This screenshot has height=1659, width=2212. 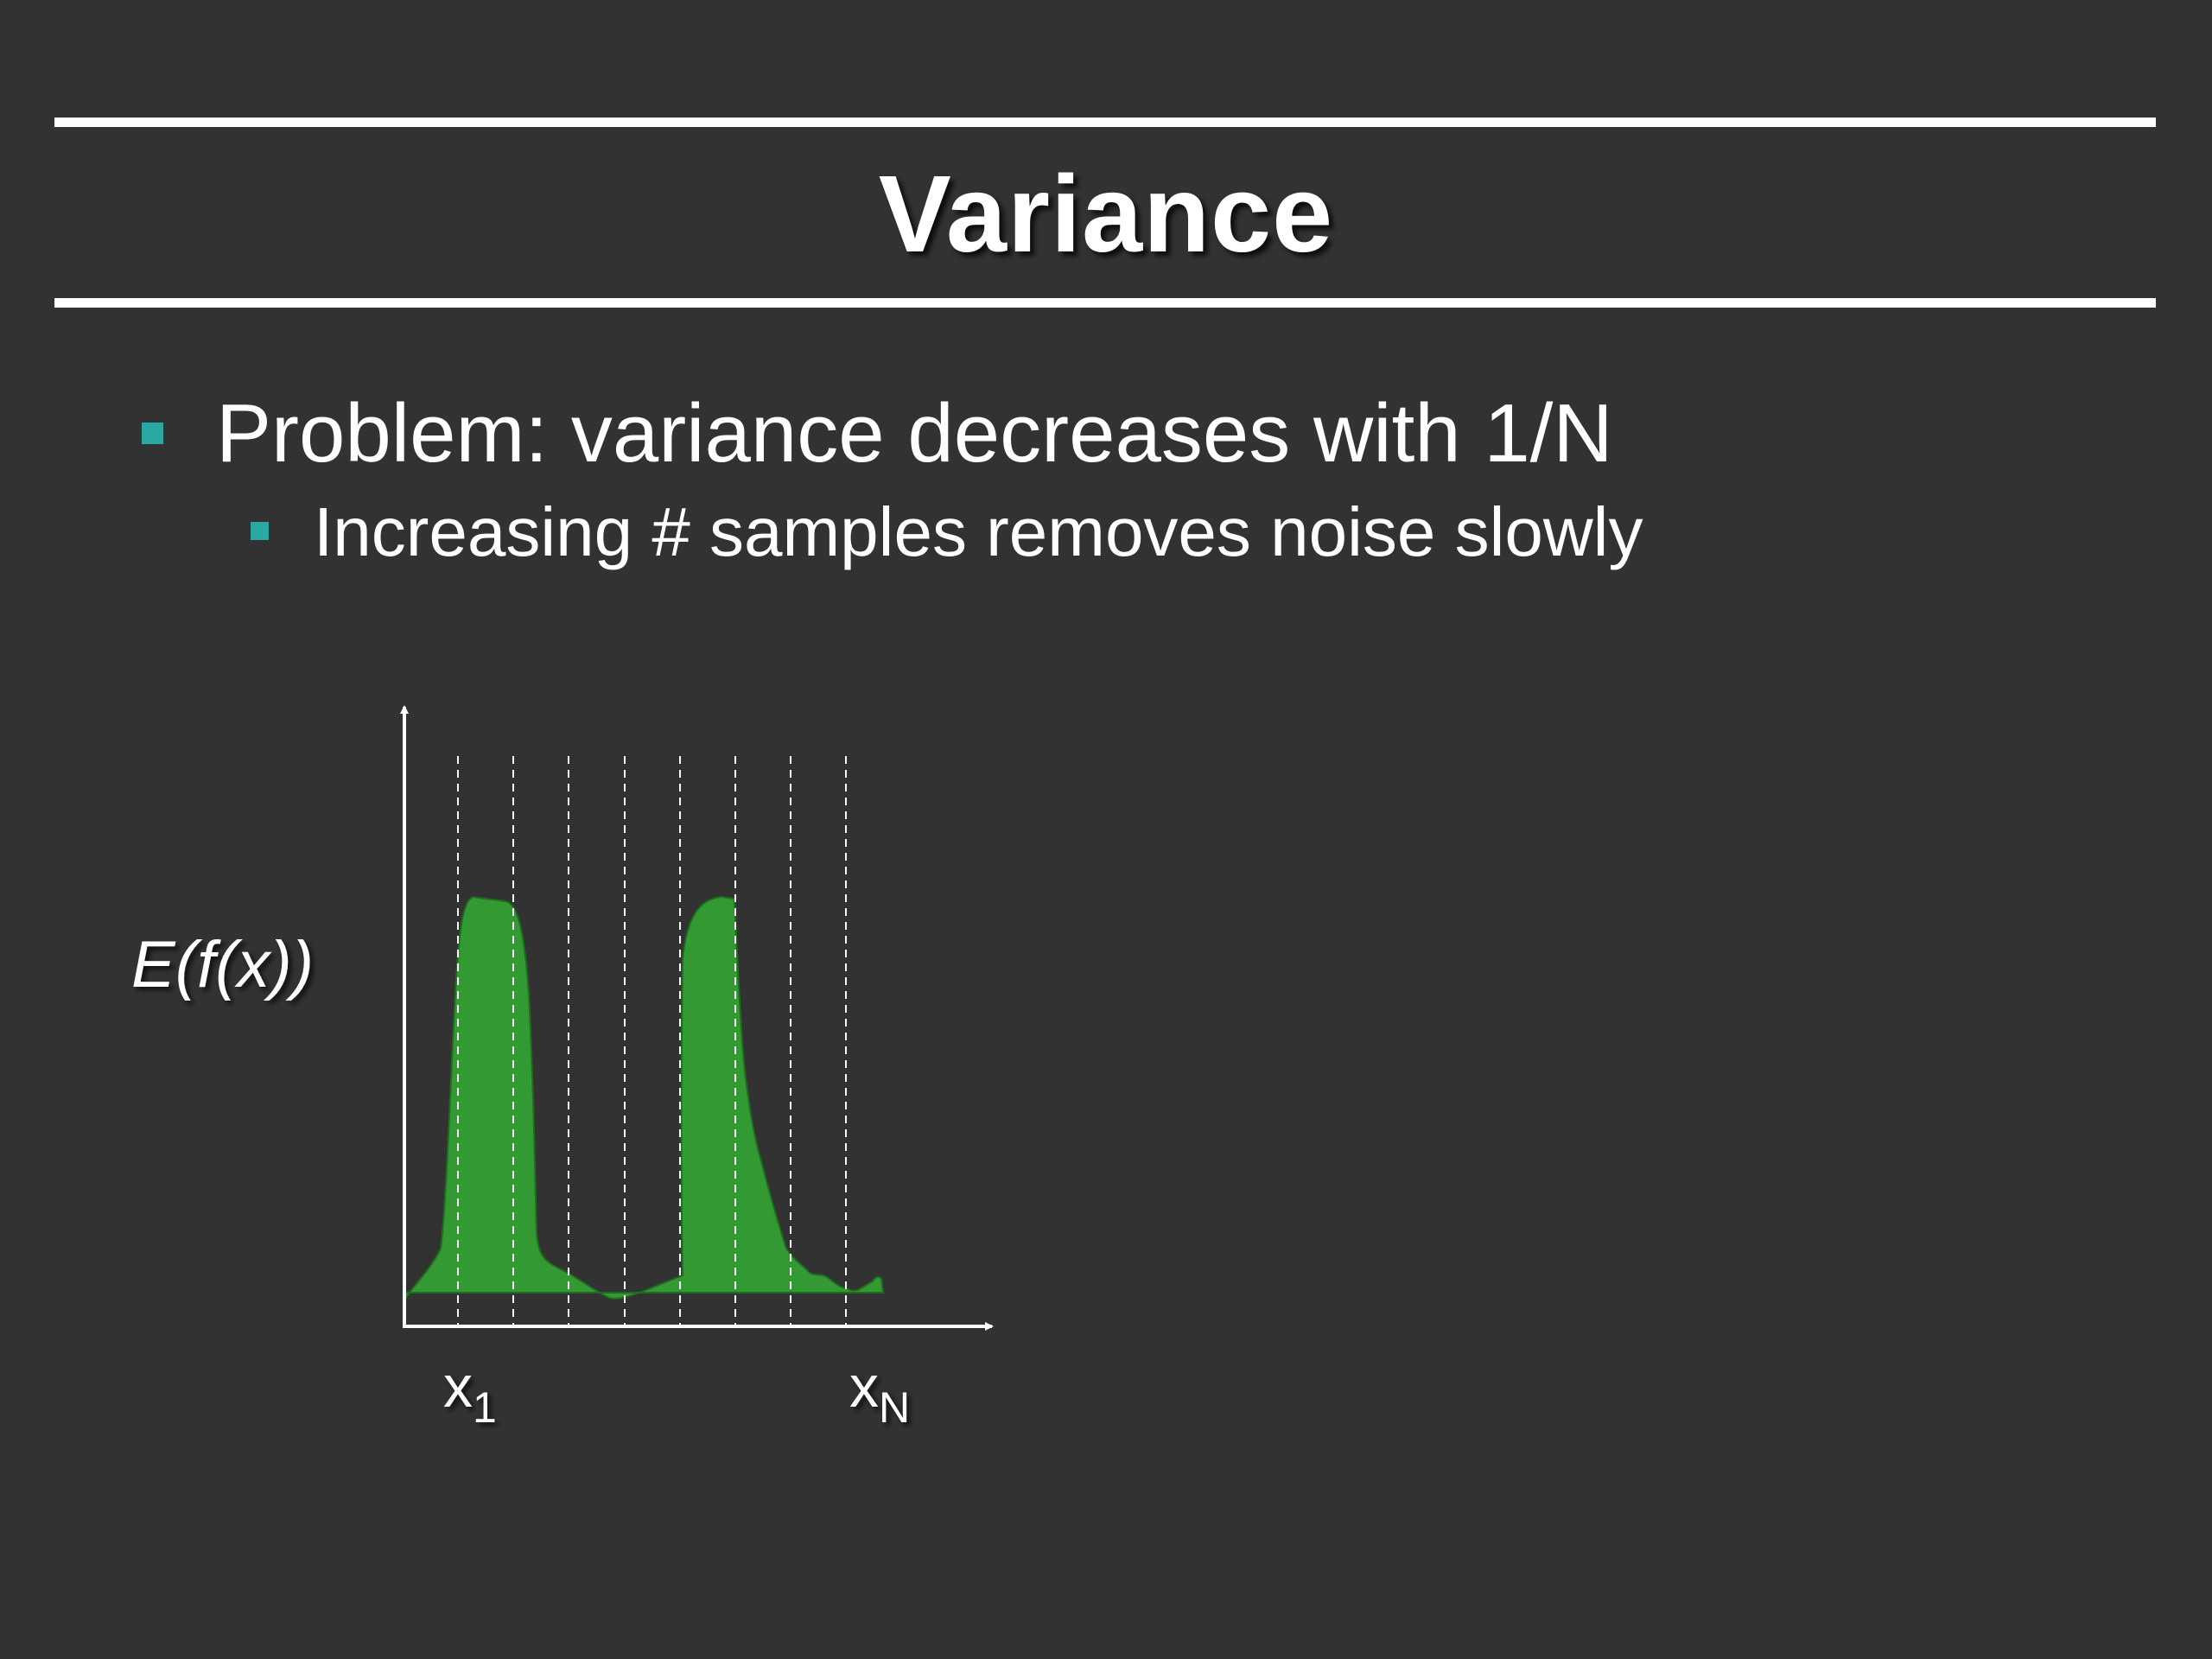 I want to click on x-first-letter: x, so click(x=458, y=1387).